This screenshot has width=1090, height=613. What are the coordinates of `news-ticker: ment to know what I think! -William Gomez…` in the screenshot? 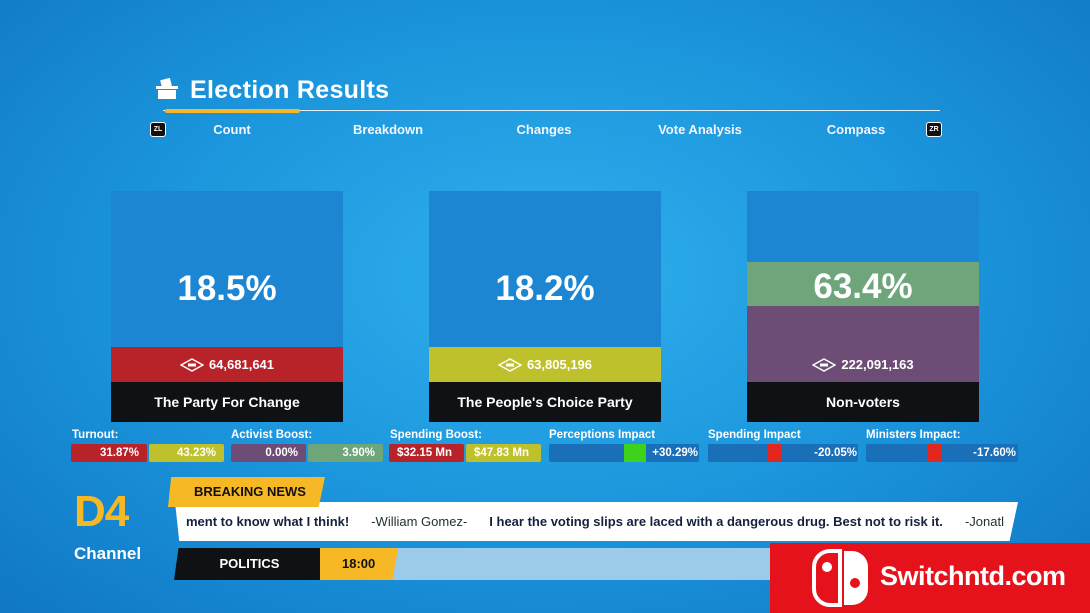 It's located at (596, 521).